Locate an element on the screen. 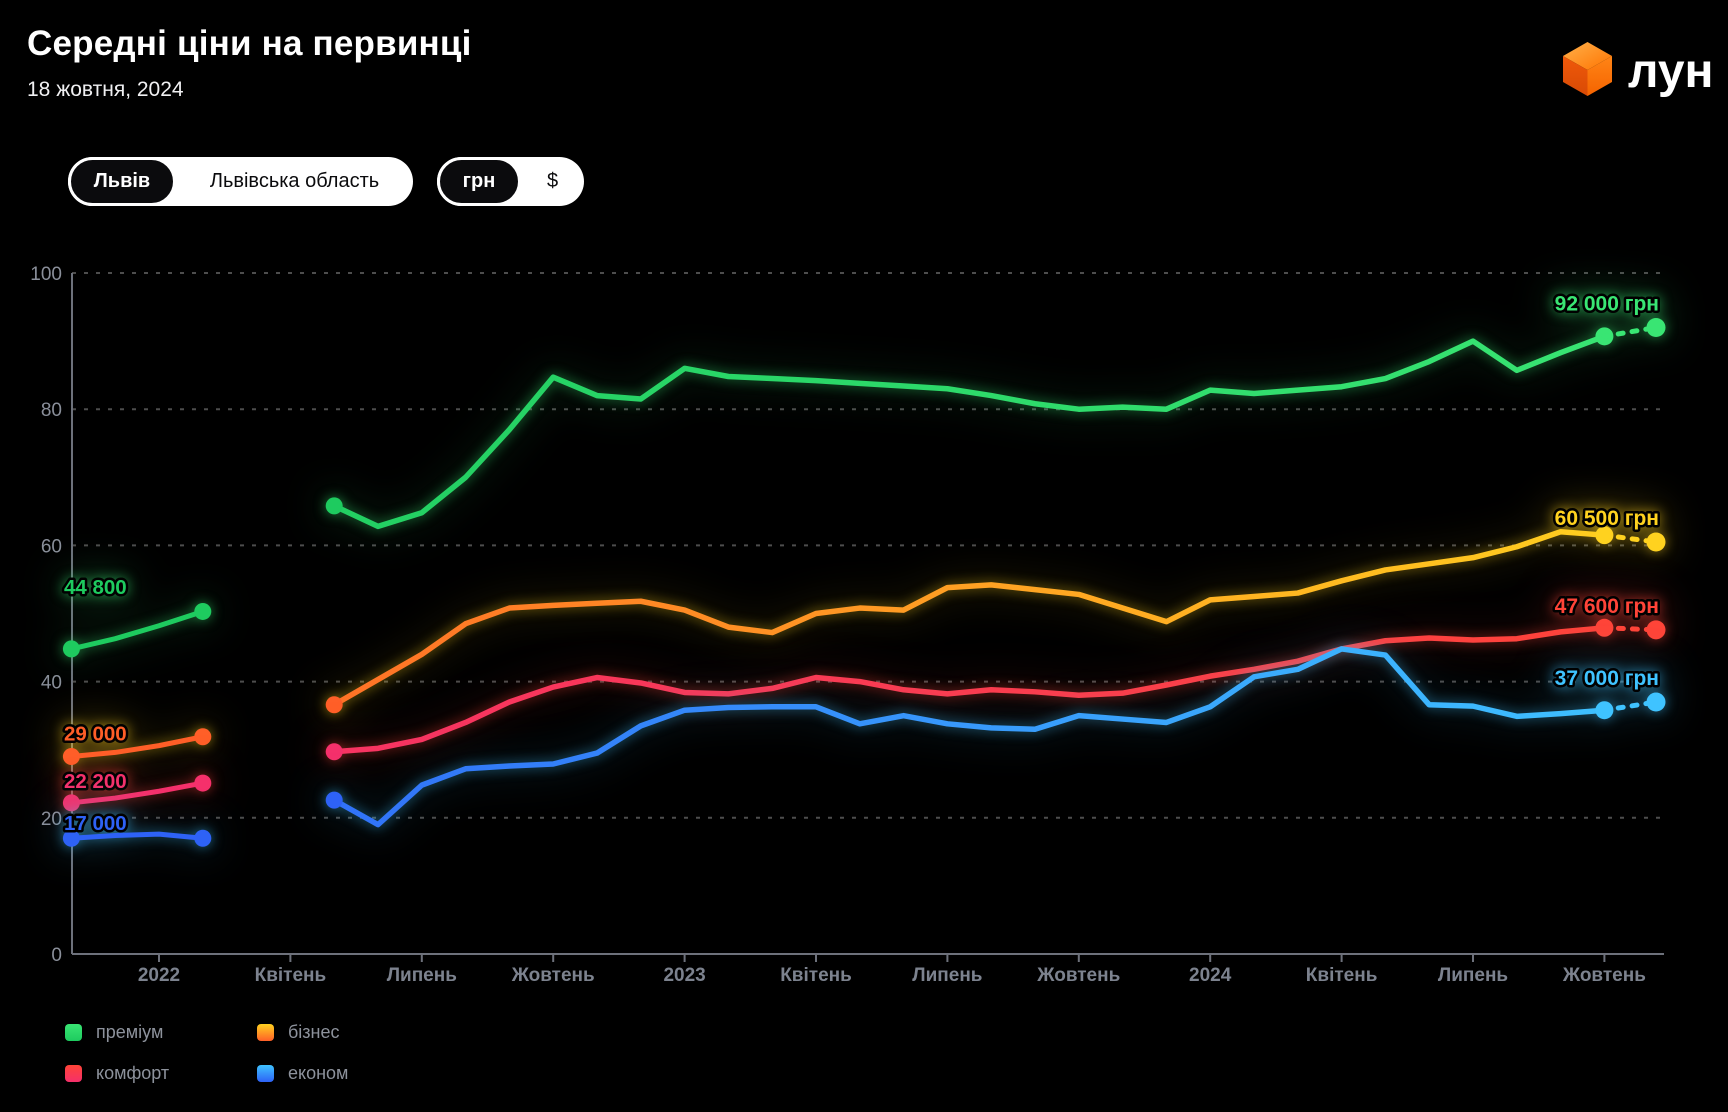 This screenshot has width=1728, height=1112. start-value-label: 44 800 is located at coordinates (95, 587).